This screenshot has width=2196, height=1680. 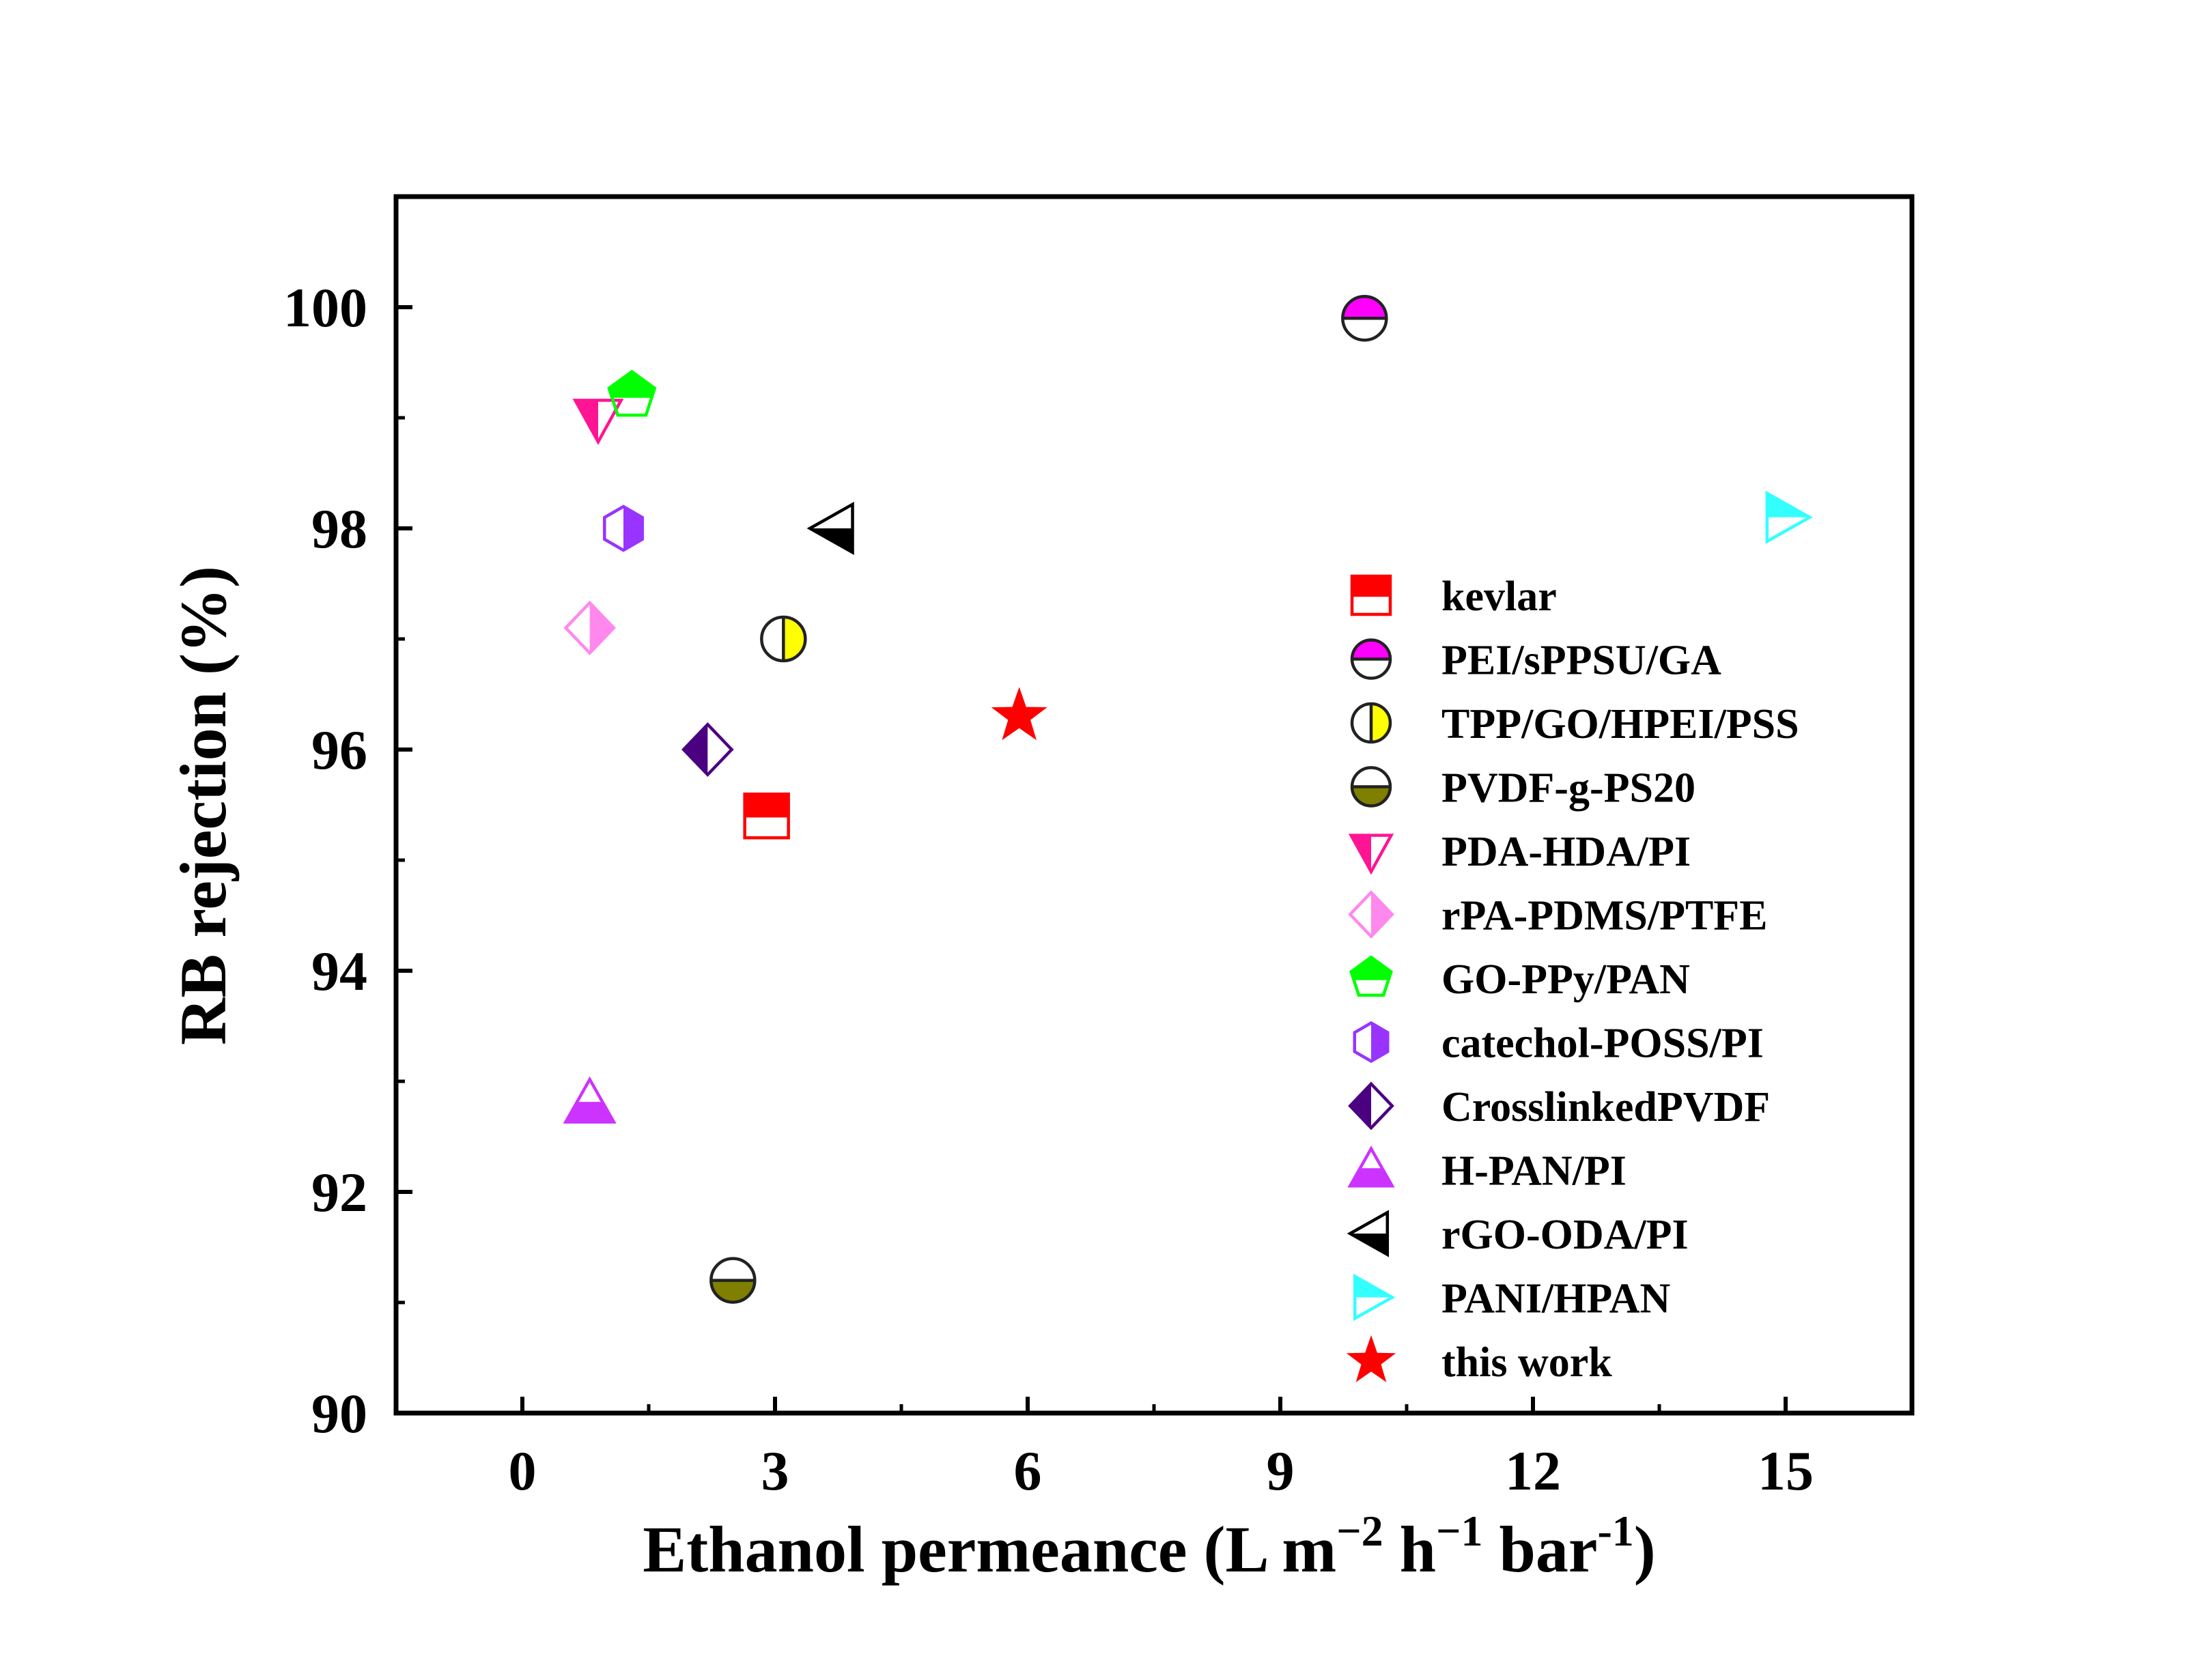 What do you see at coordinates (1606, 1107) in the screenshot?
I see `legend-label: CrosslinkedPVDF` at bounding box center [1606, 1107].